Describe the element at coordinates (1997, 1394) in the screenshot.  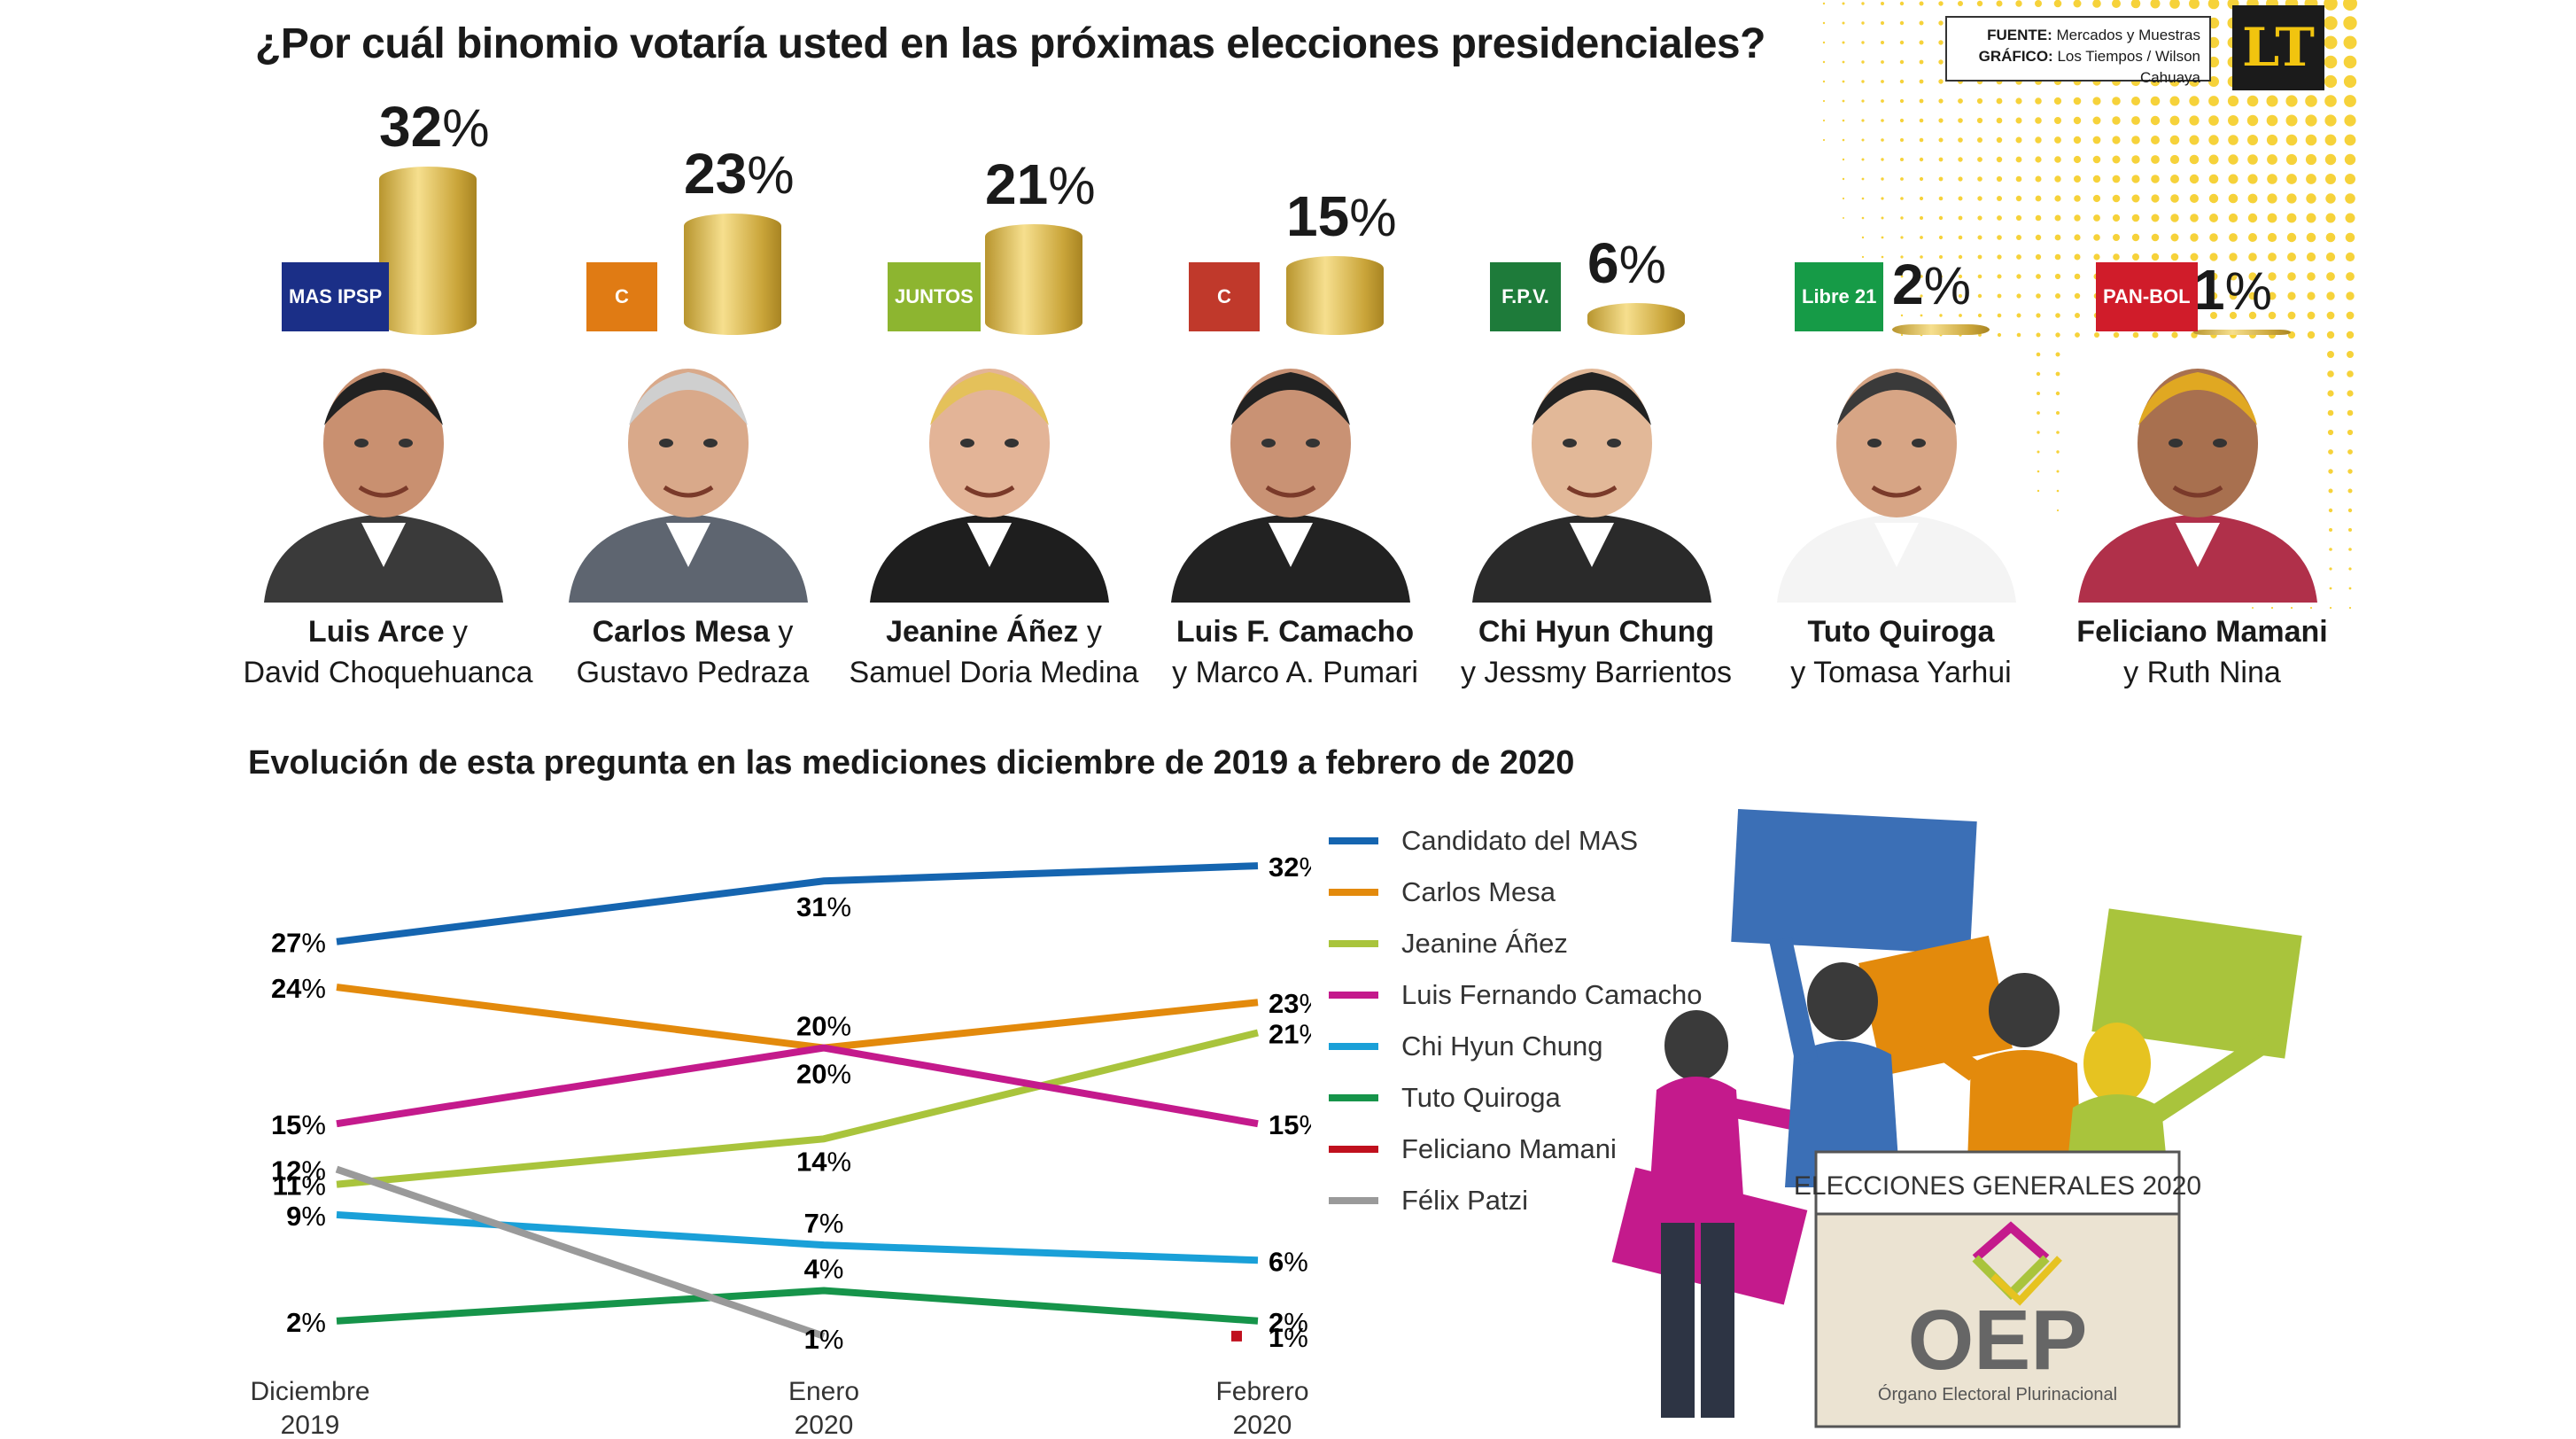
I see `oep-brand-sub: Órgano Electoral Plurinacional` at that location.